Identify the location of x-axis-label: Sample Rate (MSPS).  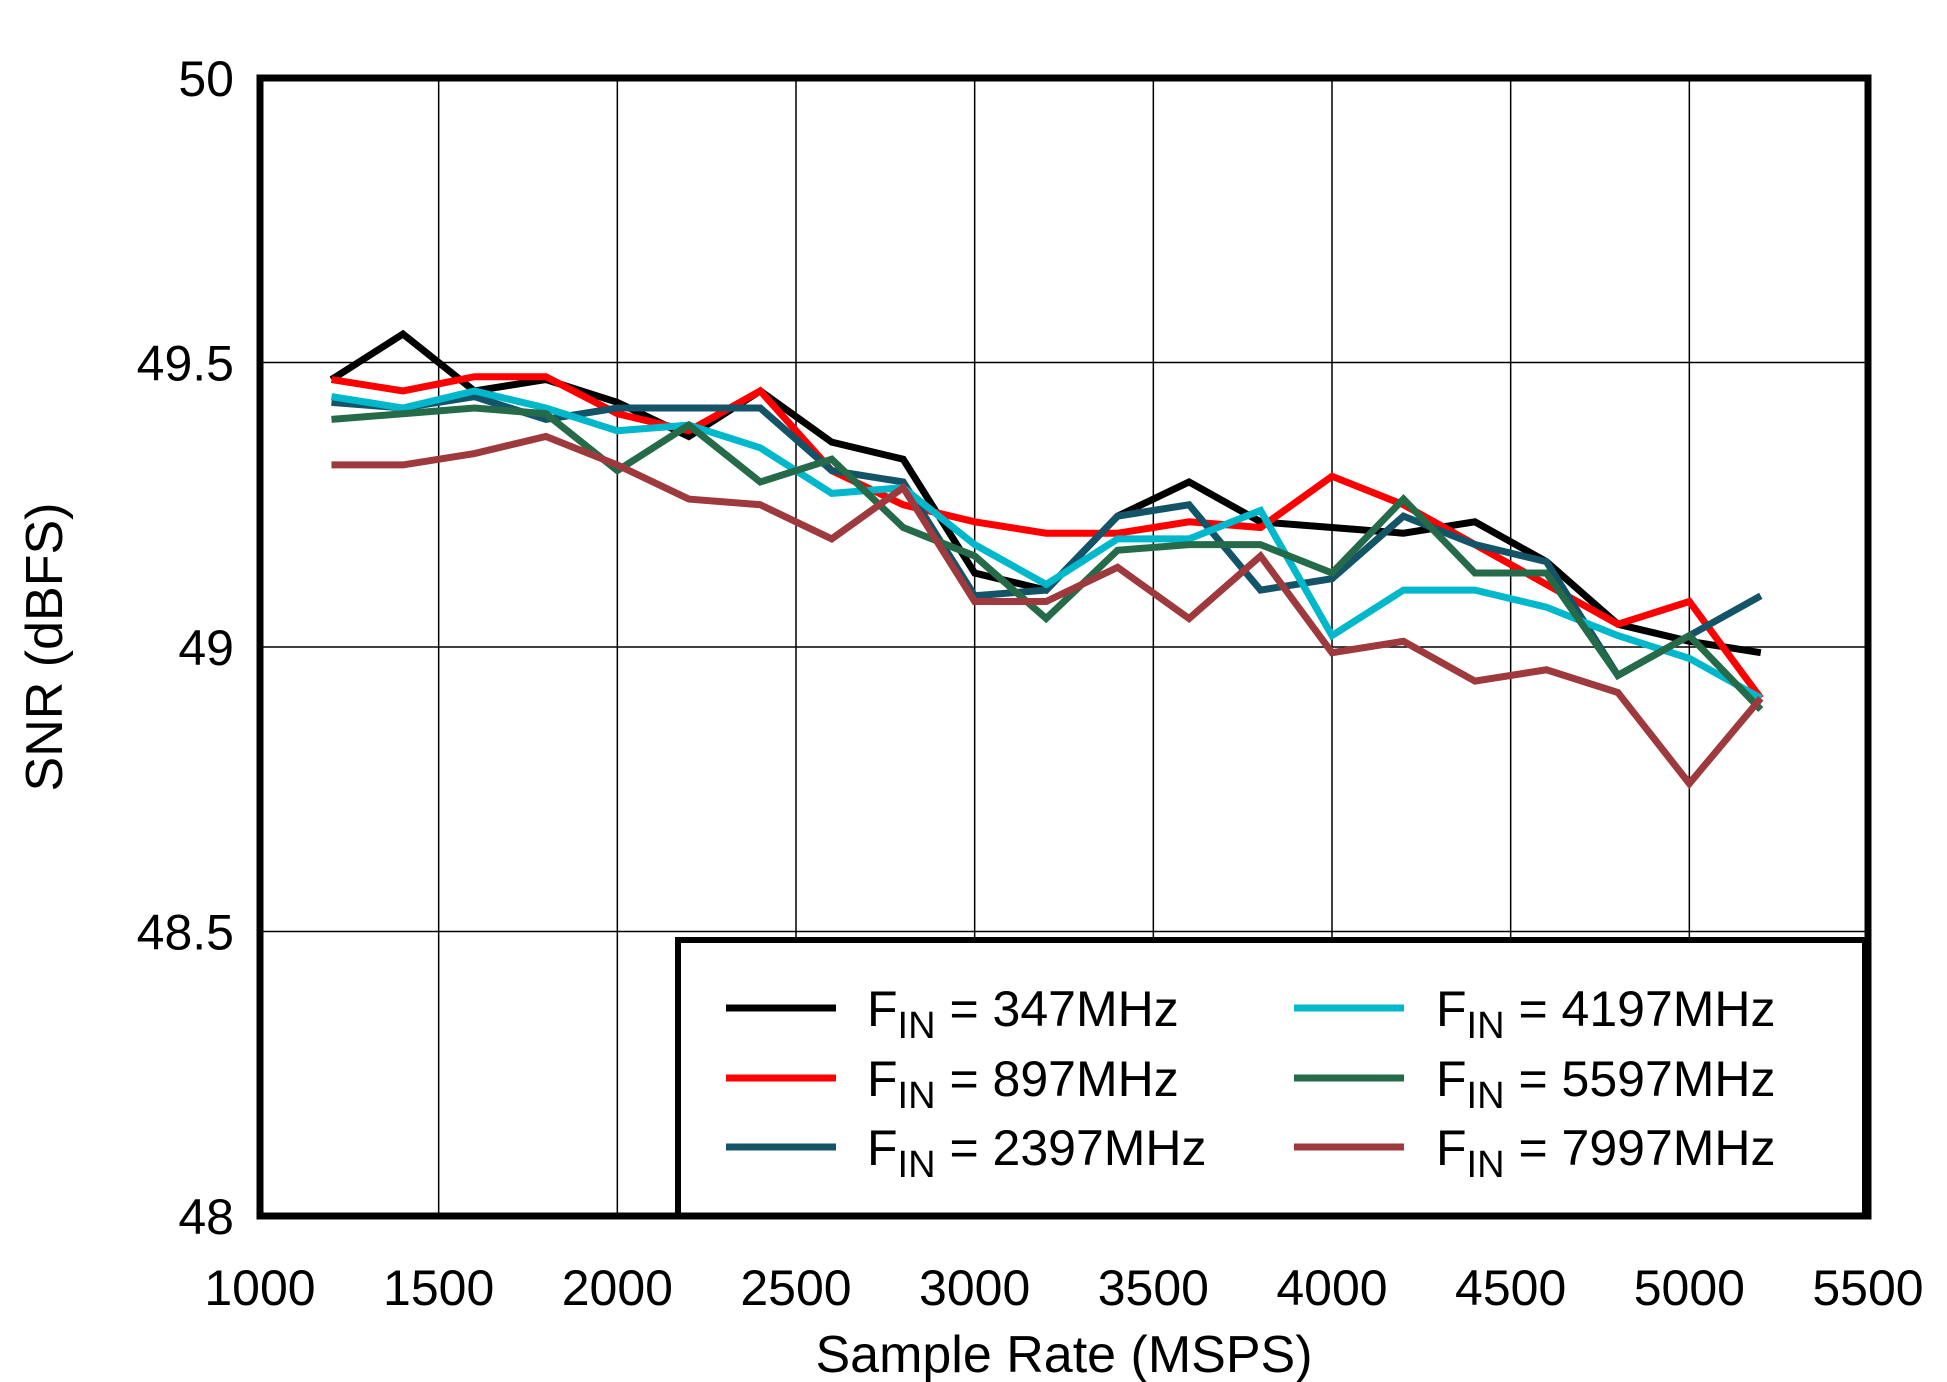
(1063, 1354).